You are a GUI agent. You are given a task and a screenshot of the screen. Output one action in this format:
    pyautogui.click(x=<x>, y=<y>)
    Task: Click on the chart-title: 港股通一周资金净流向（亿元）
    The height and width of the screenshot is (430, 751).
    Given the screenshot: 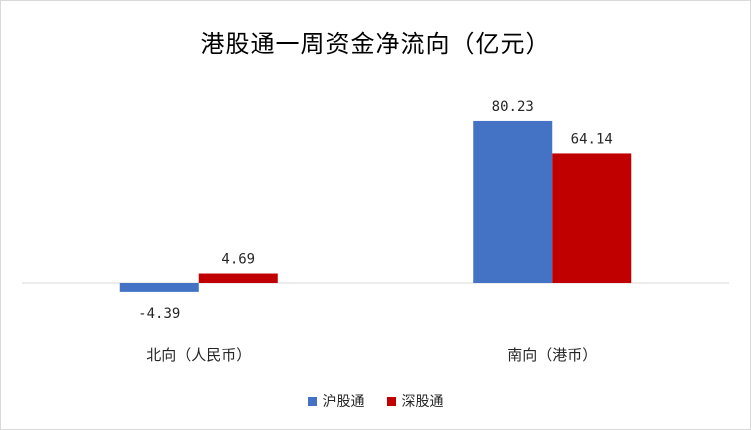 What is the action you would take?
    pyautogui.click(x=375, y=44)
    